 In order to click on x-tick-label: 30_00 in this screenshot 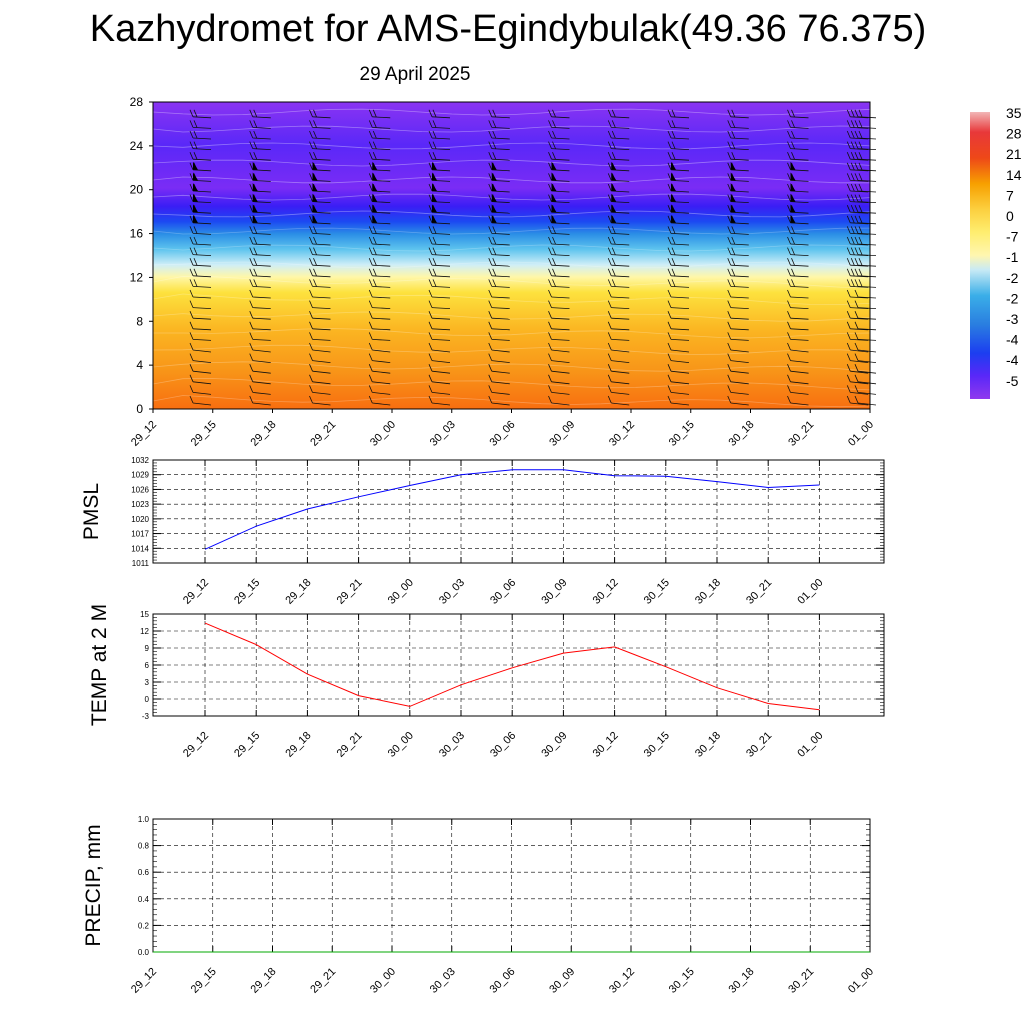, I will do `click(401, 592)`.